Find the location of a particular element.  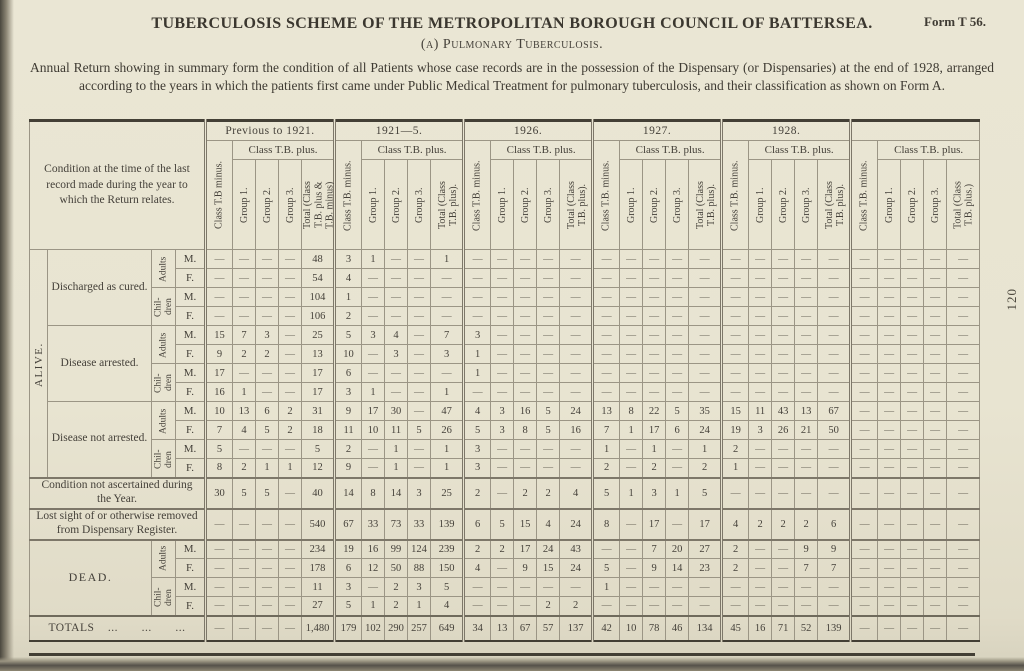

data-cell: 71 is located at coordinates (783, 628).